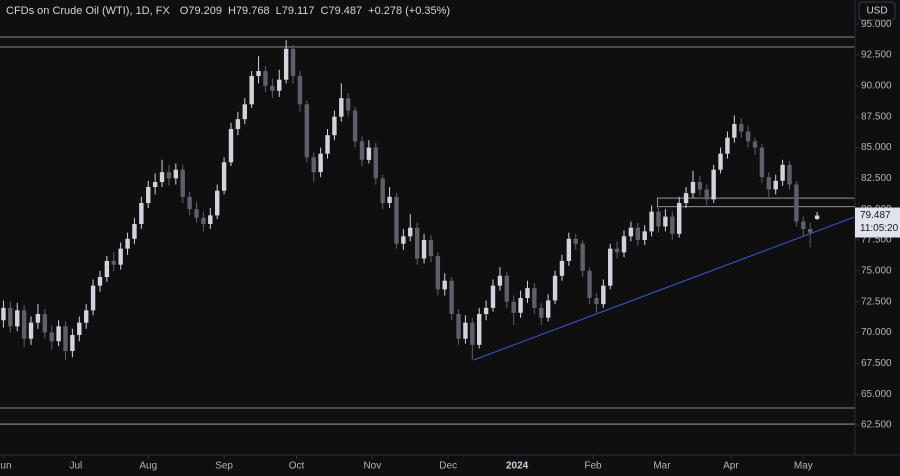 The image size is (900, 476). What do you see at coordinates (372, 466) in the screenshot?
I see `x-tick-label: Nov` at bounding box center [372, 466].